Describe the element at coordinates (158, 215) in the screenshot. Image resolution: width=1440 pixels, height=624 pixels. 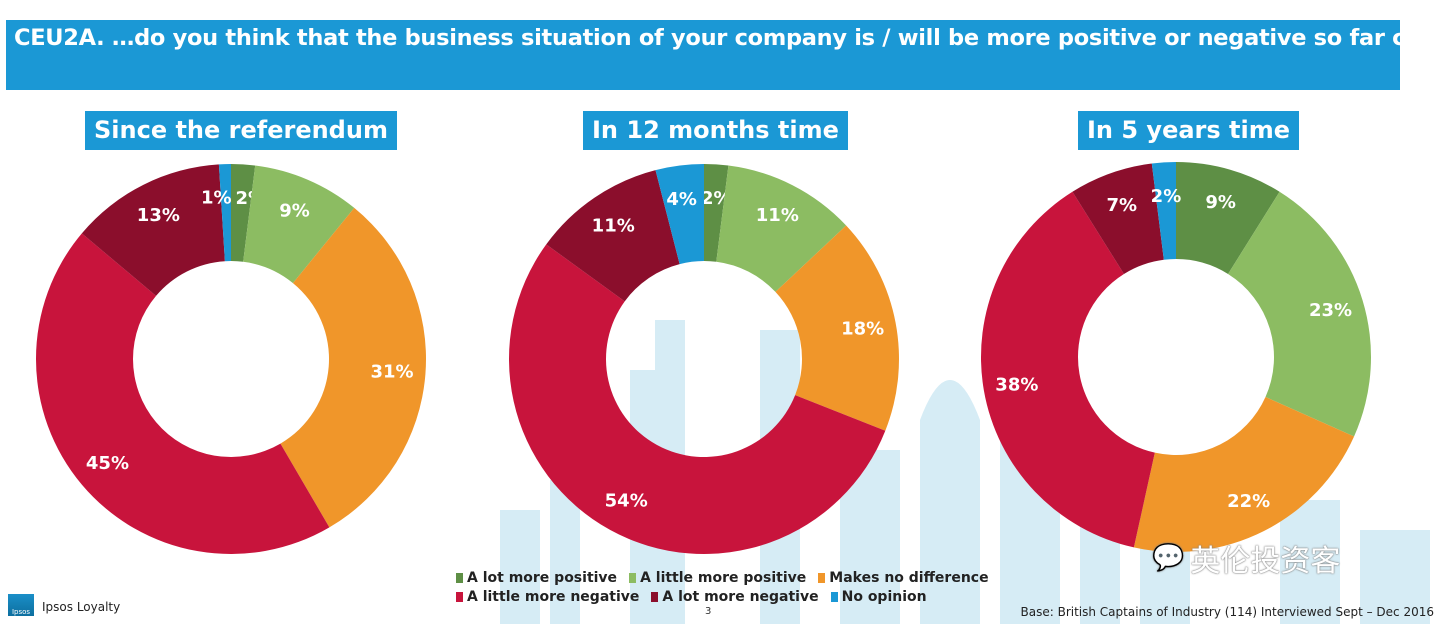
I see `data-label: 13%` at that location.